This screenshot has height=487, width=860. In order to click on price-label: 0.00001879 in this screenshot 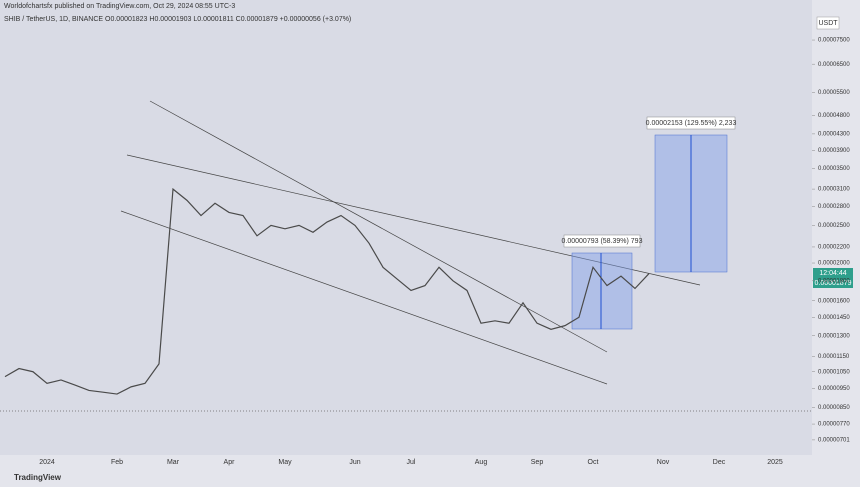, I will do `click(833, 283)`.